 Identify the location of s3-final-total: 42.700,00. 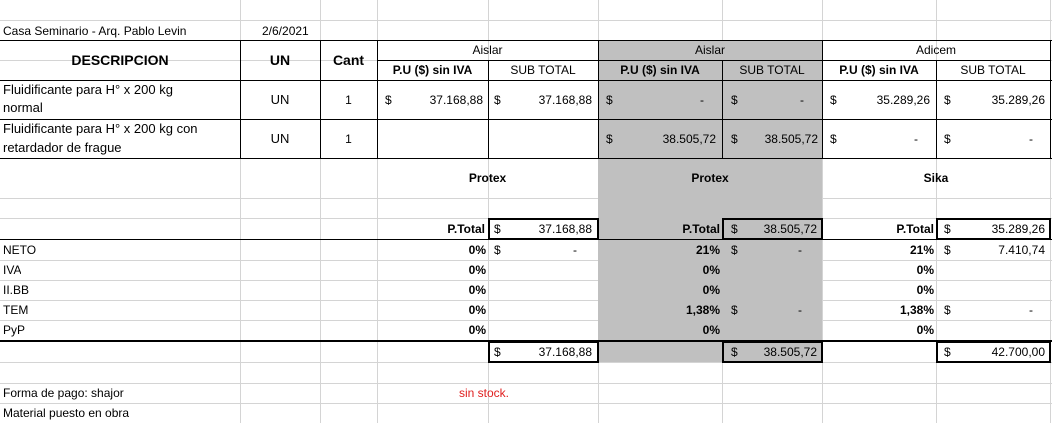
(1018, 352).